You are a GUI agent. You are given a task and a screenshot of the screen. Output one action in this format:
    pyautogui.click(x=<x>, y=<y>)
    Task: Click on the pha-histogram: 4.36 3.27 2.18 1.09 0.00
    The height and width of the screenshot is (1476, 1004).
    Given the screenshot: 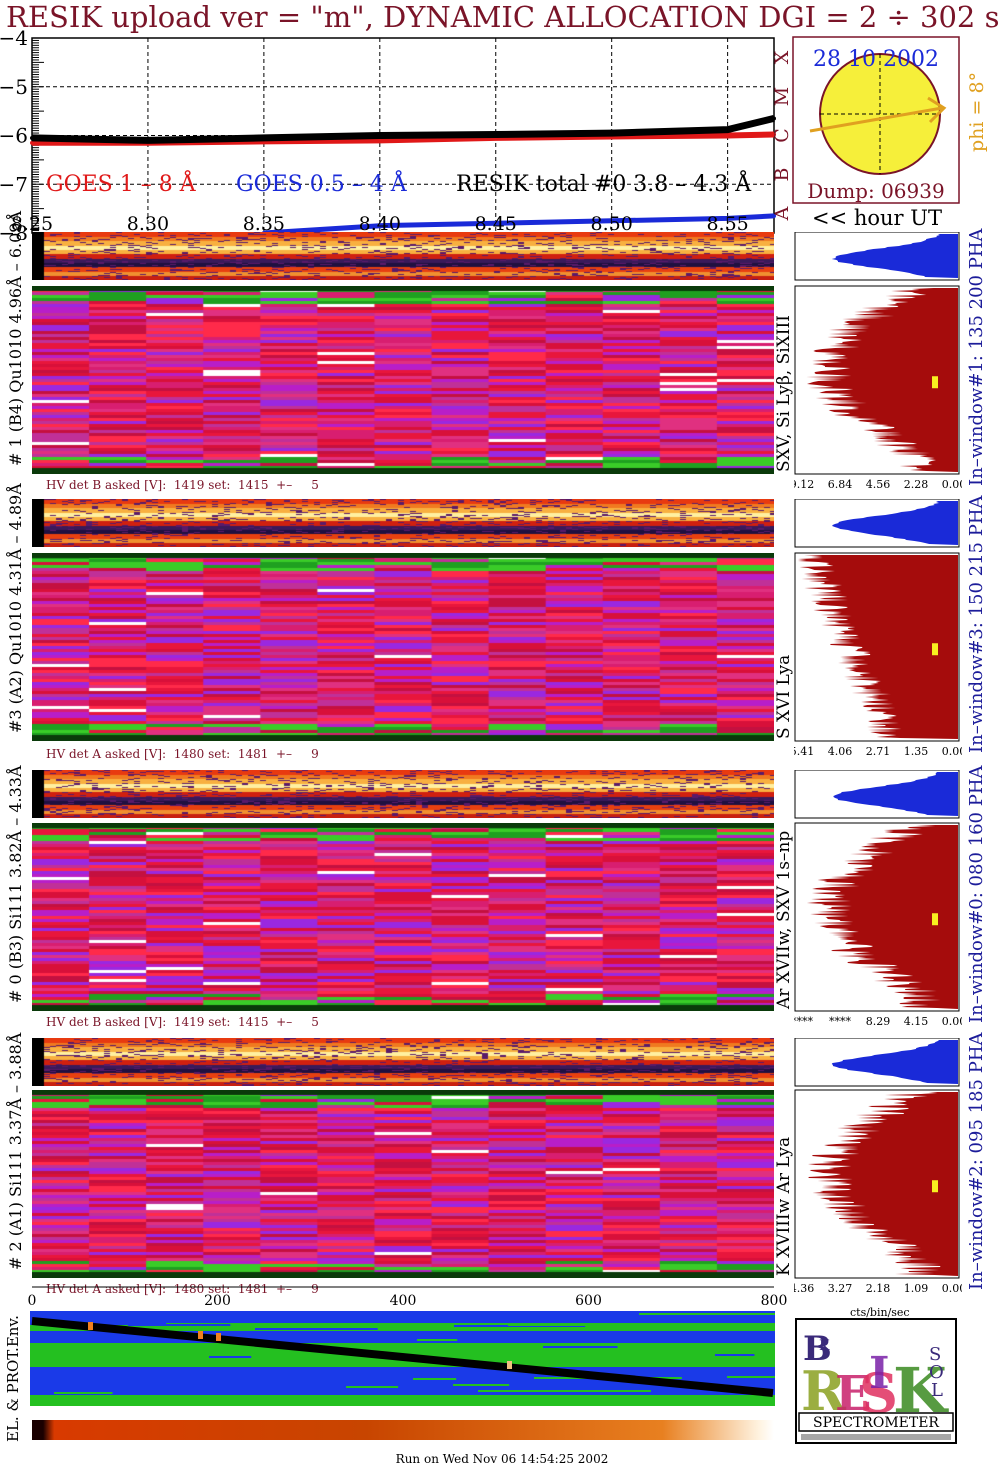 What is the action you would take?
    pyautogui.click(x=878, y=1166)
    